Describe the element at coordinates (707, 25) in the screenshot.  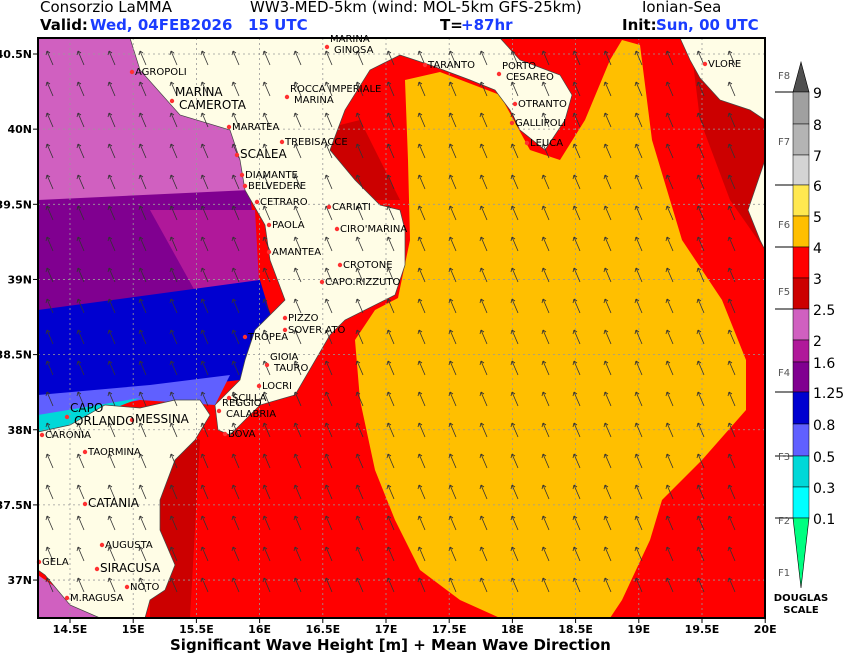
I see `init-value: Sun, 00 UTC` at that location.